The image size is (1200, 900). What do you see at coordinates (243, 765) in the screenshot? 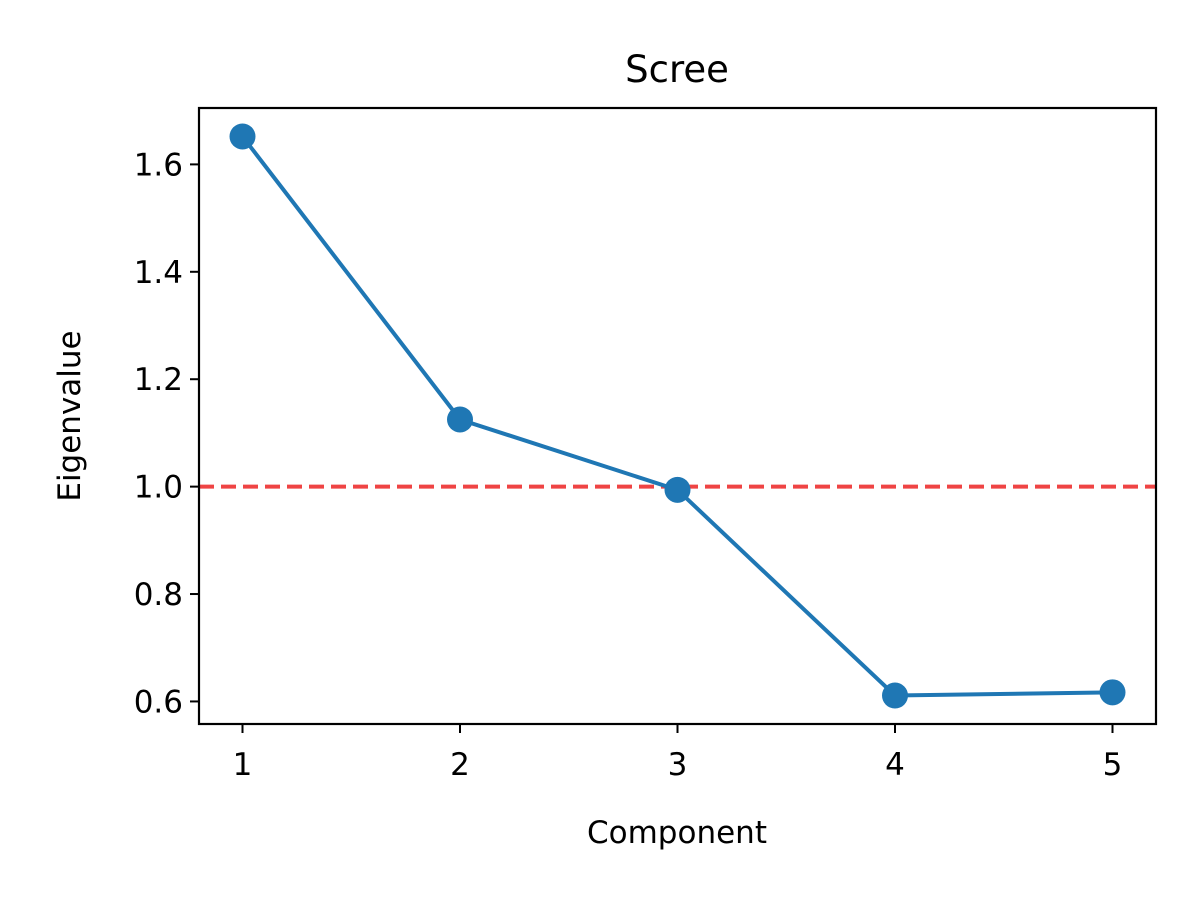
I see `x-tick-label: 1` at bounding box center [243, 765].